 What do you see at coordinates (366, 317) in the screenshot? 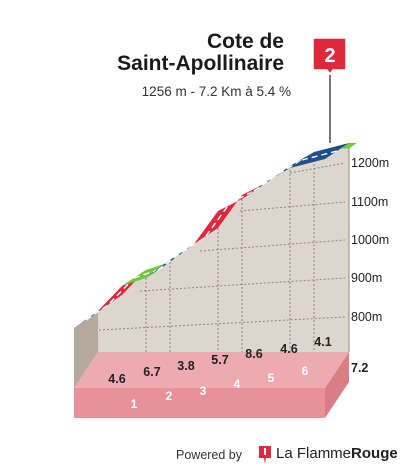
I see `elevation-label-800: 800m` at bounding box center [366, 317].